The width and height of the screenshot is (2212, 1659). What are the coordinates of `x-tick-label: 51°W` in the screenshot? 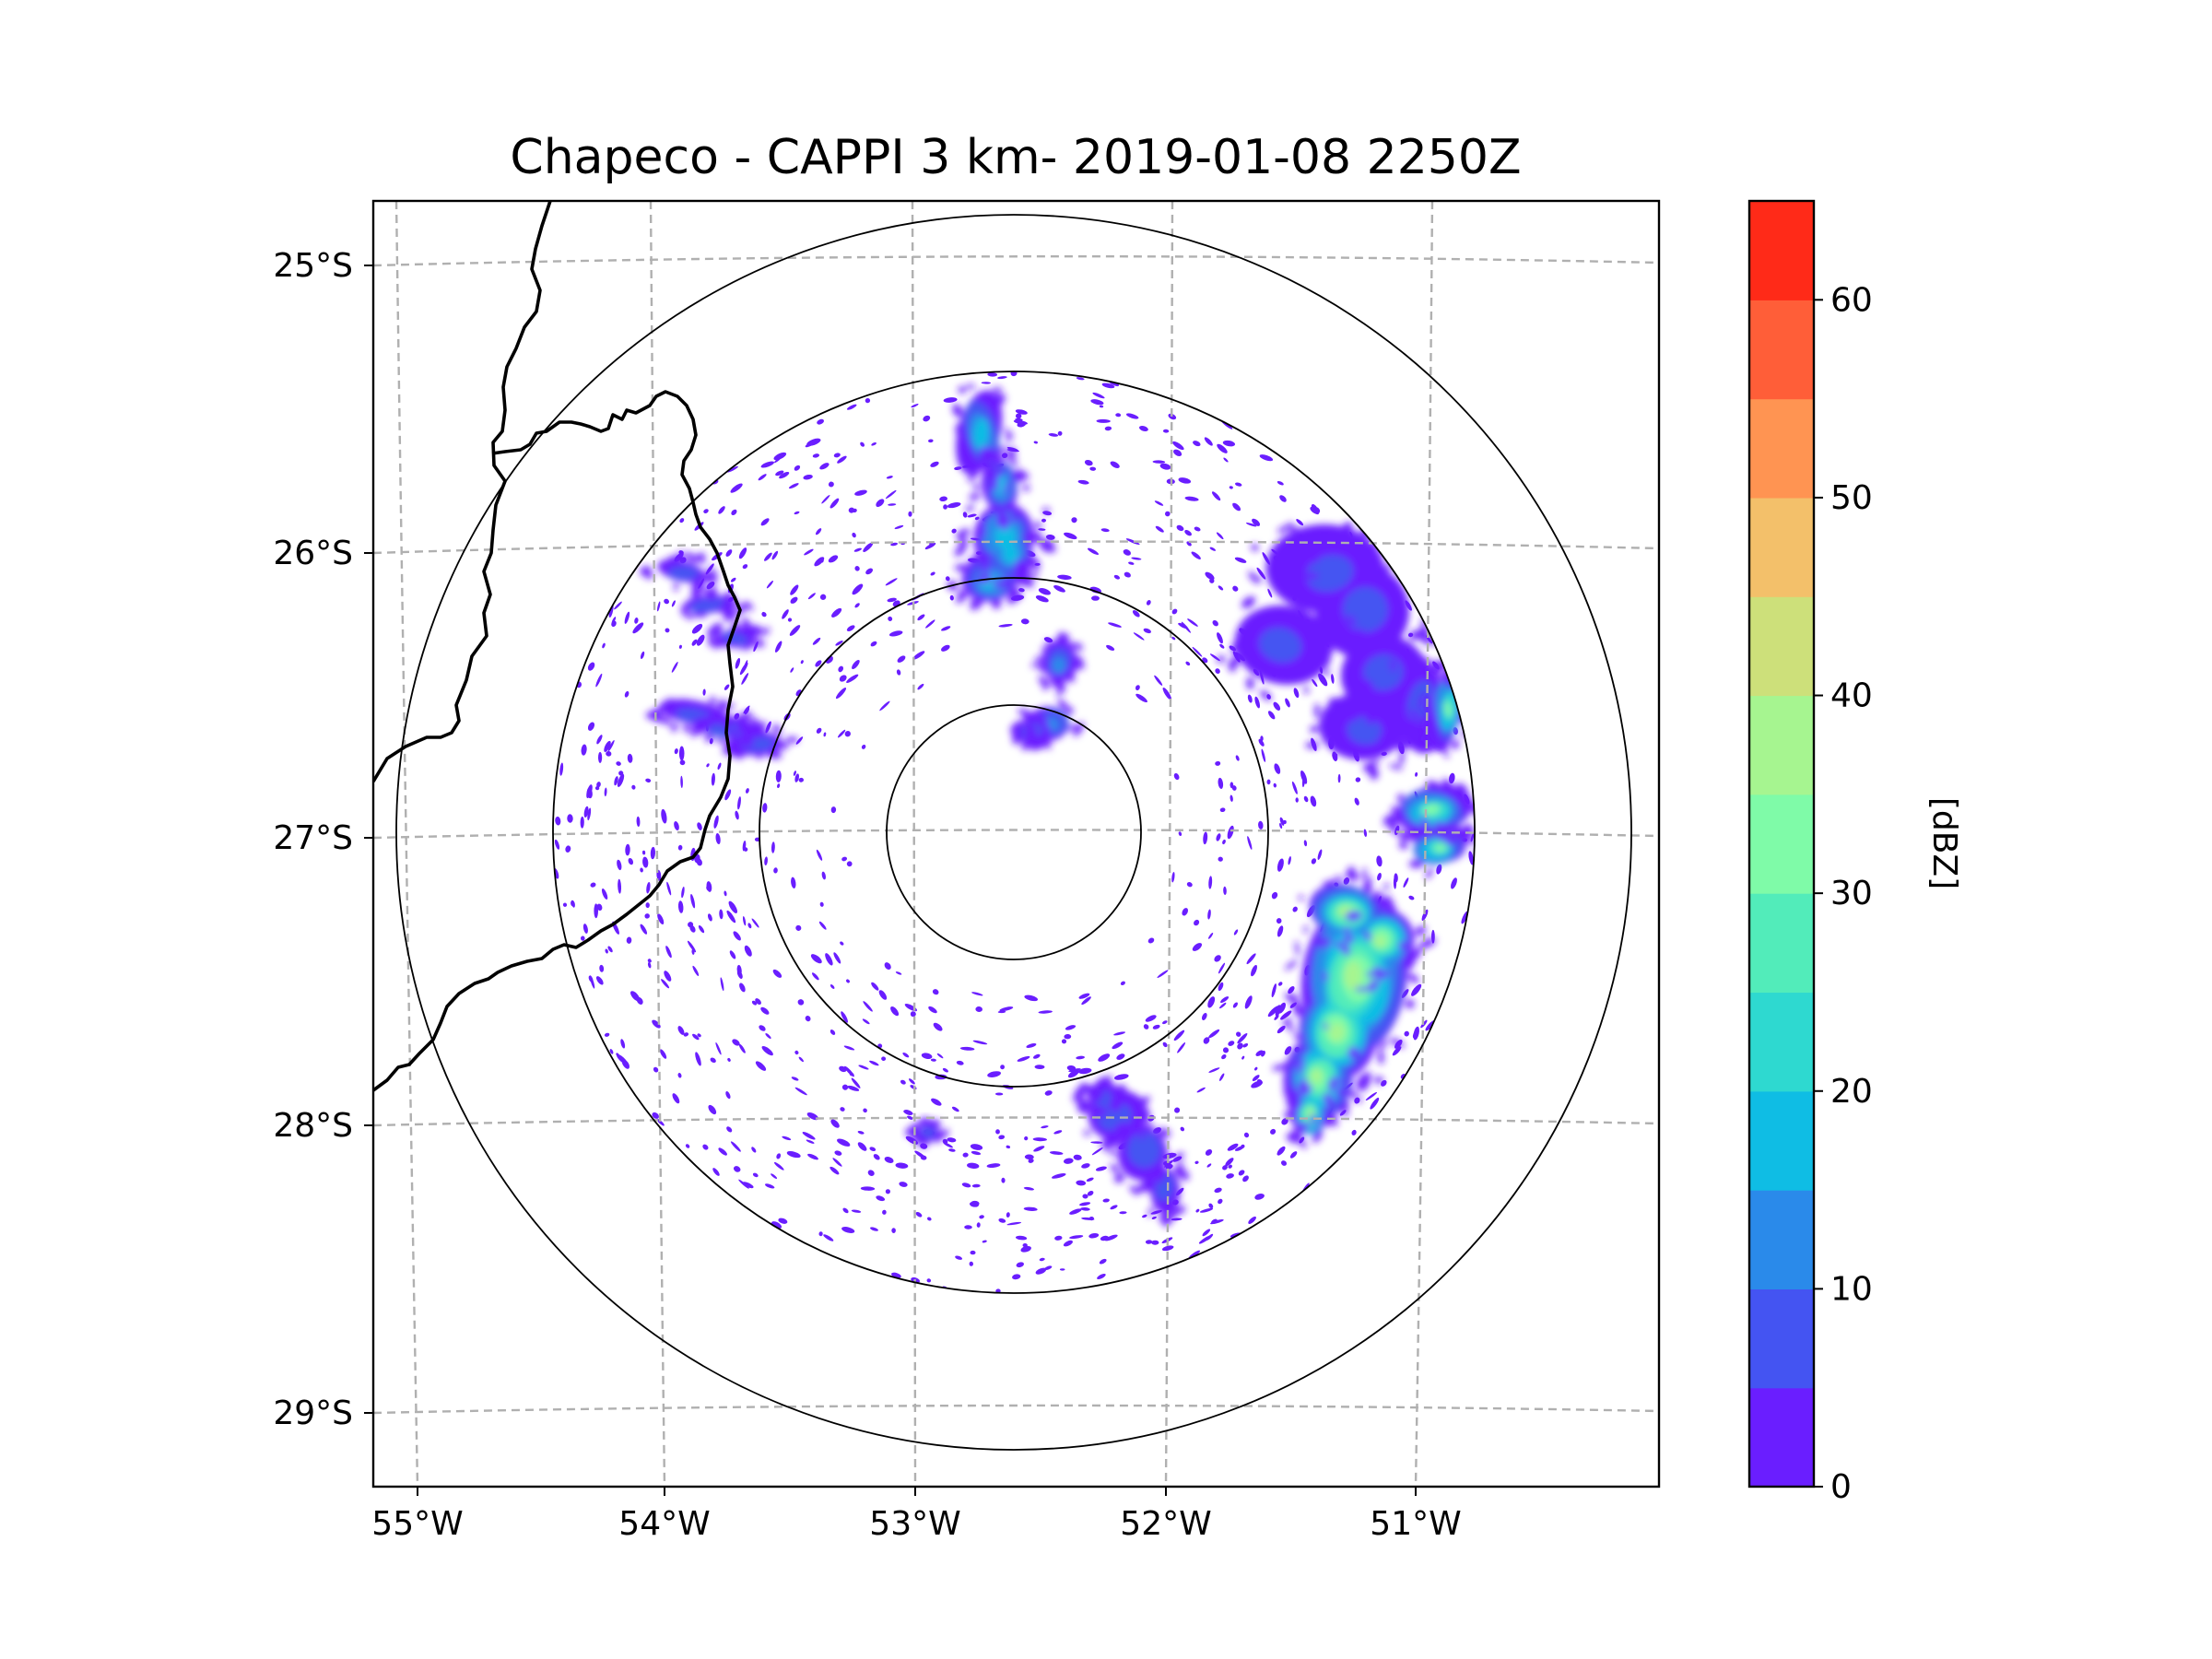 It's located at (1415, 1524).